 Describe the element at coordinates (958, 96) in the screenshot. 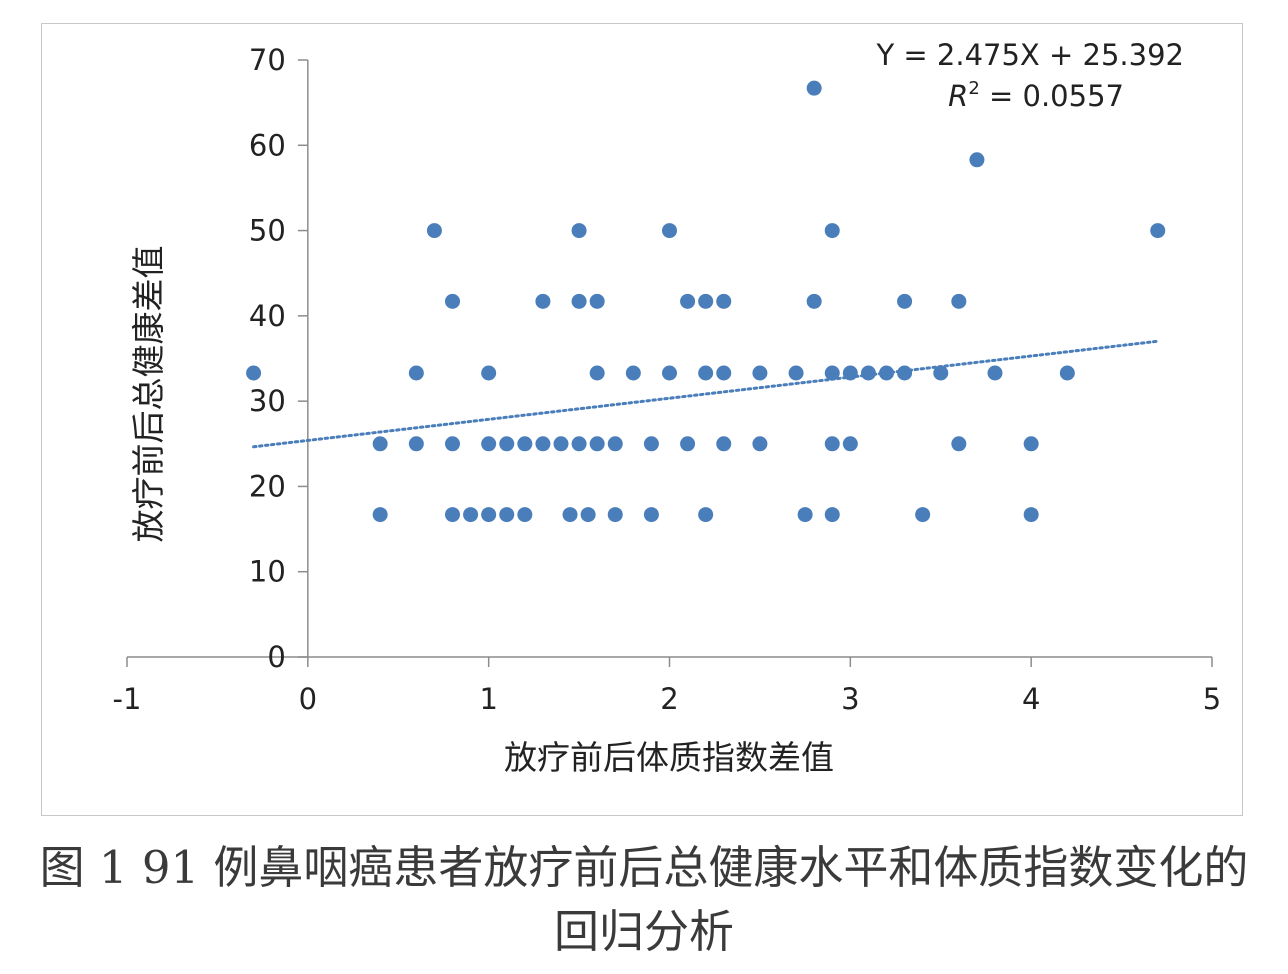

I see `r-squared-symbol: R` at that location.